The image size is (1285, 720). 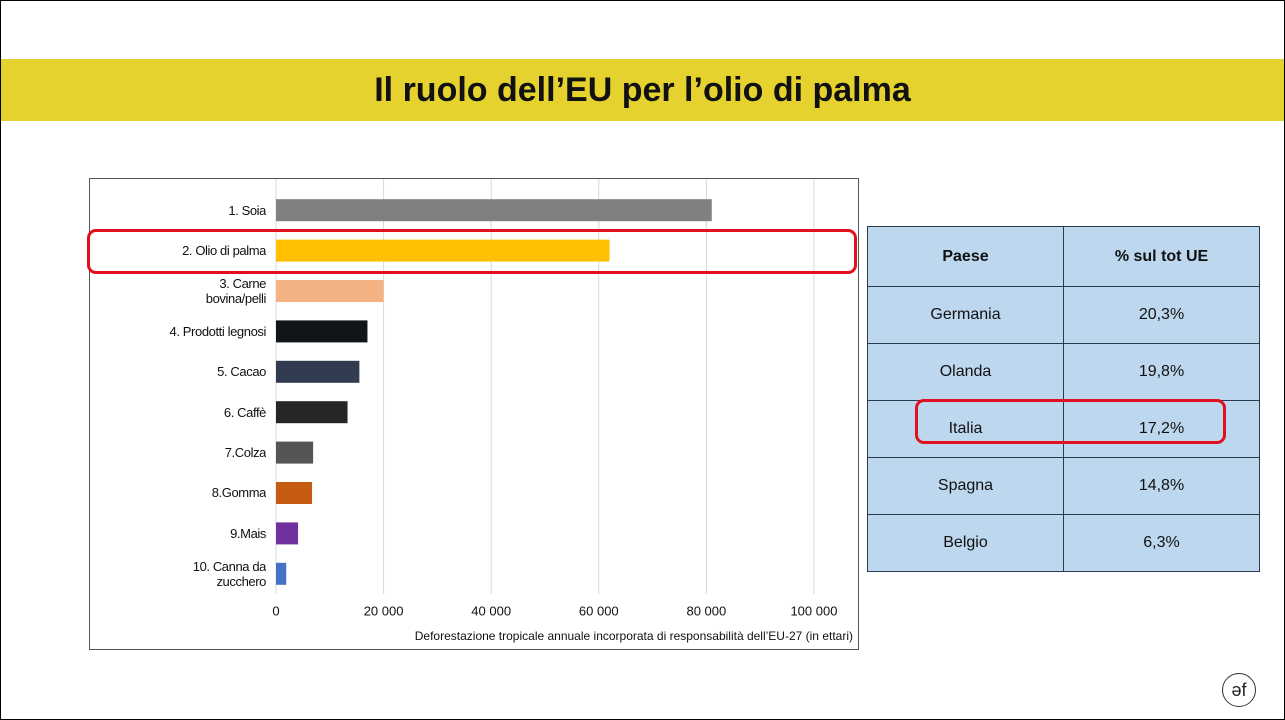 What do you see at coordinates (1161, 543) in the screenshot?
I see `table-cell: 6,3%` at bounding box center [1161, 543].